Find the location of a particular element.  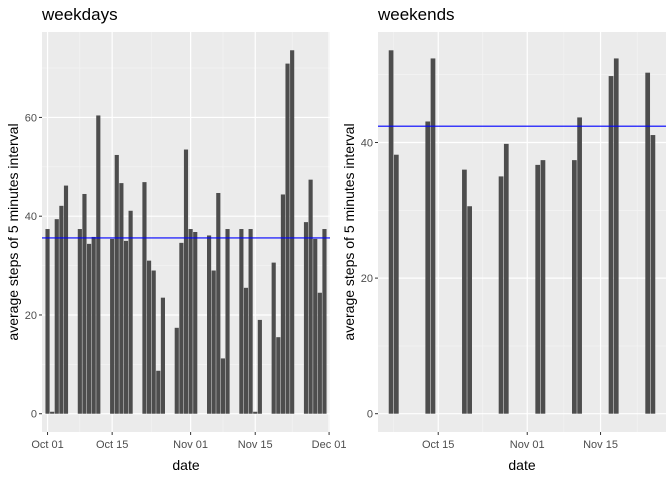

weekends-x-tick-label: Nov 01 is located at coordinates (527, 445).